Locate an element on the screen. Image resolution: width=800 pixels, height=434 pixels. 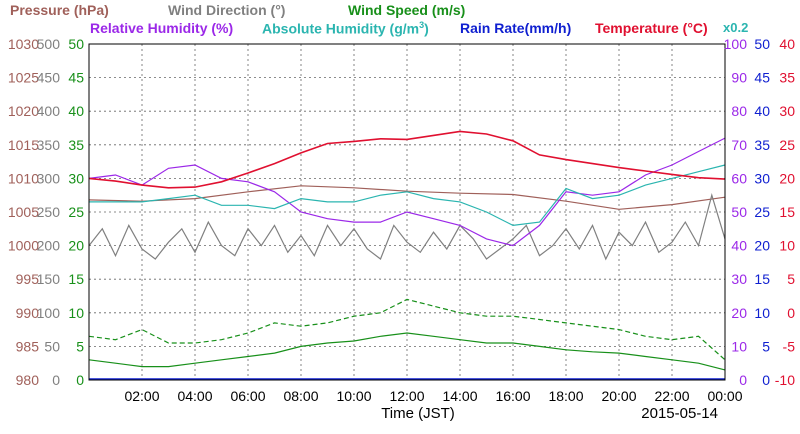
legend-relative-humidity: Relative Humidity (%) is located at coordinates (161, 28).